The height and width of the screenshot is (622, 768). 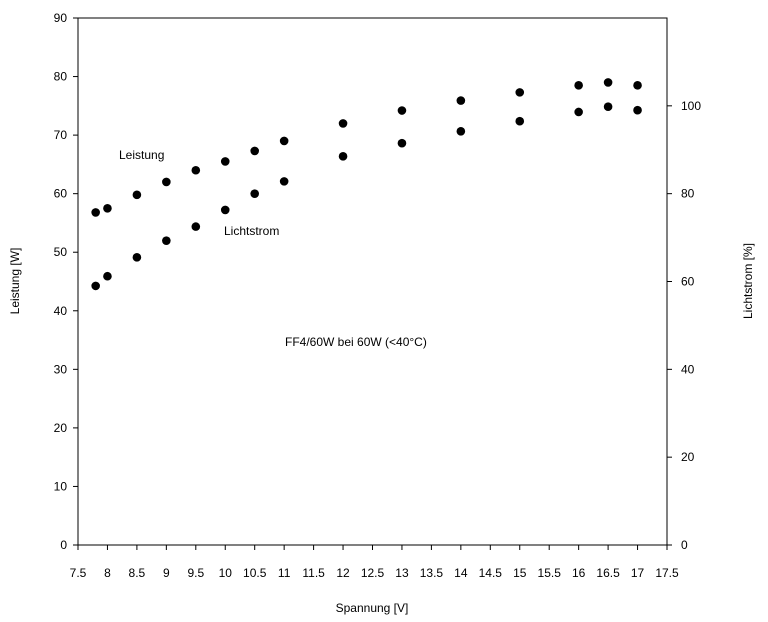 I want to click on x-tick-label: 10.5, so click(x=255, y=573).